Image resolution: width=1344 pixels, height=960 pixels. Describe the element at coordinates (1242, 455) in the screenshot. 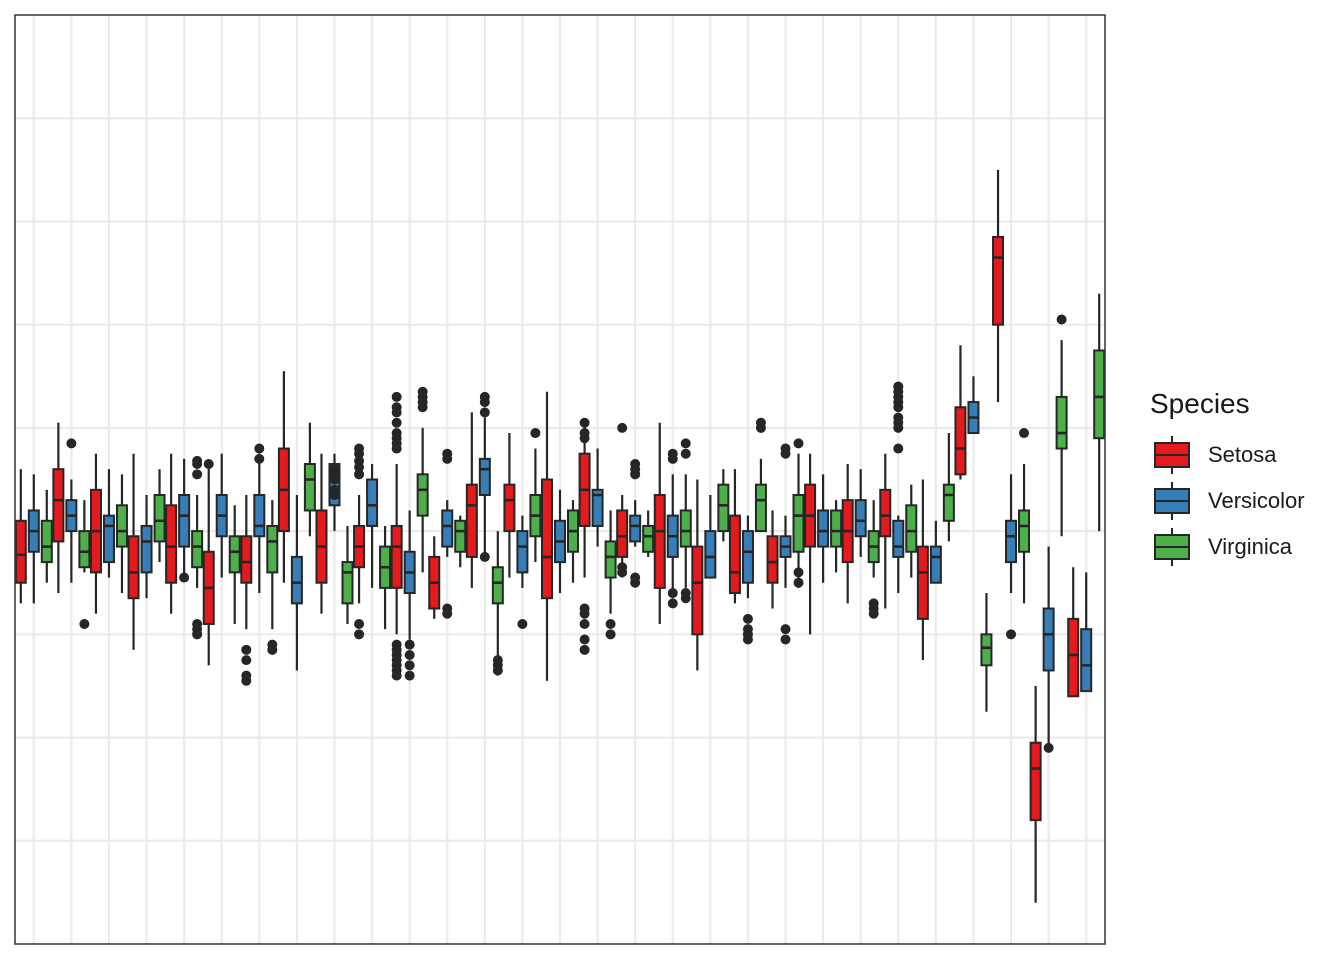

I see `legend-label: Setosa` at that location.